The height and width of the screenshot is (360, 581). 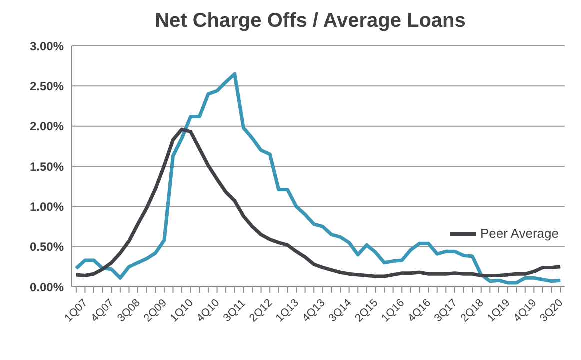 I want to click on y-tick-label: 2.50%, so click(x=47, y=86).